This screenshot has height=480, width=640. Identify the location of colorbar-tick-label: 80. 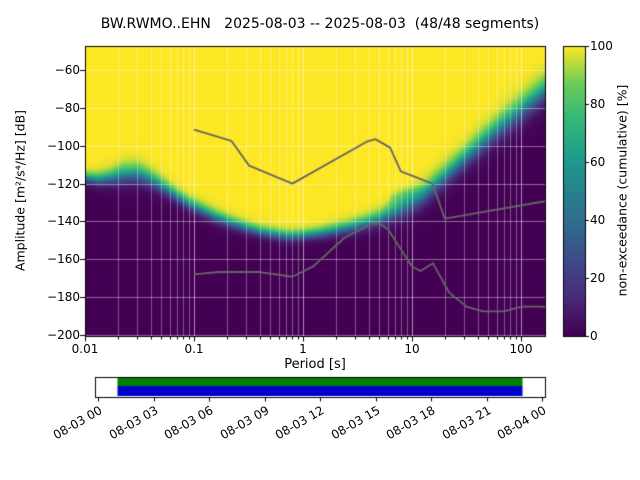
(598, 104).